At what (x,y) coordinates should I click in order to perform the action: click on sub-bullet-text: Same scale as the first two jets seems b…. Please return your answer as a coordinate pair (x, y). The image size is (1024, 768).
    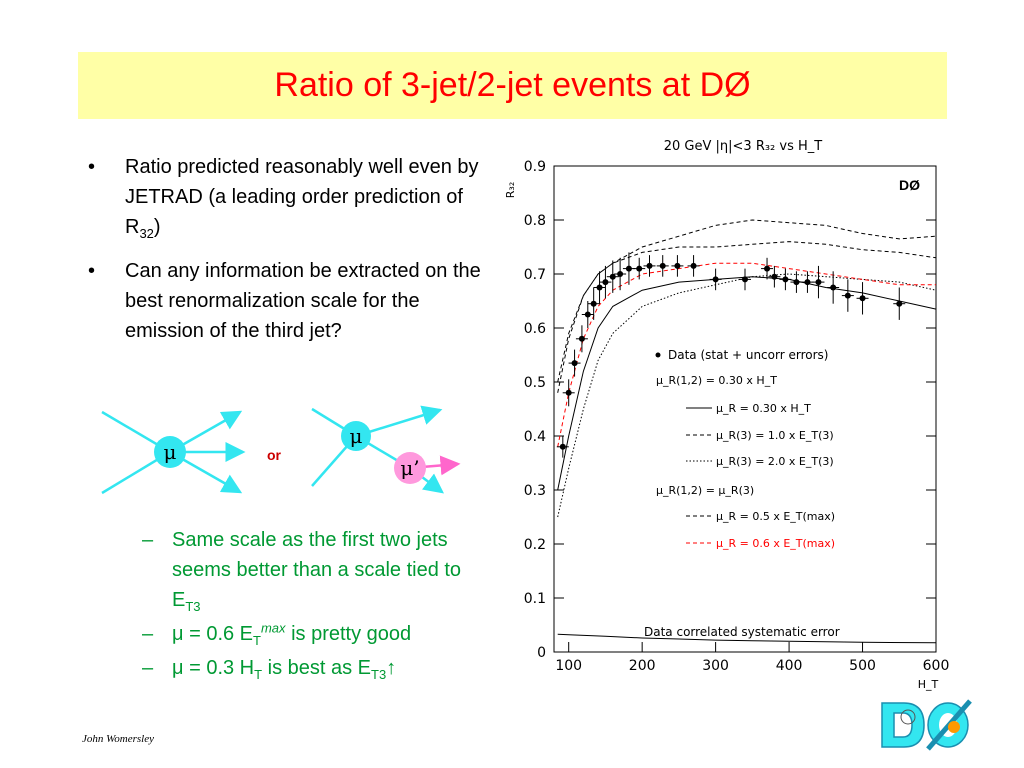
    Looking at the image, I should click on (317, 570).